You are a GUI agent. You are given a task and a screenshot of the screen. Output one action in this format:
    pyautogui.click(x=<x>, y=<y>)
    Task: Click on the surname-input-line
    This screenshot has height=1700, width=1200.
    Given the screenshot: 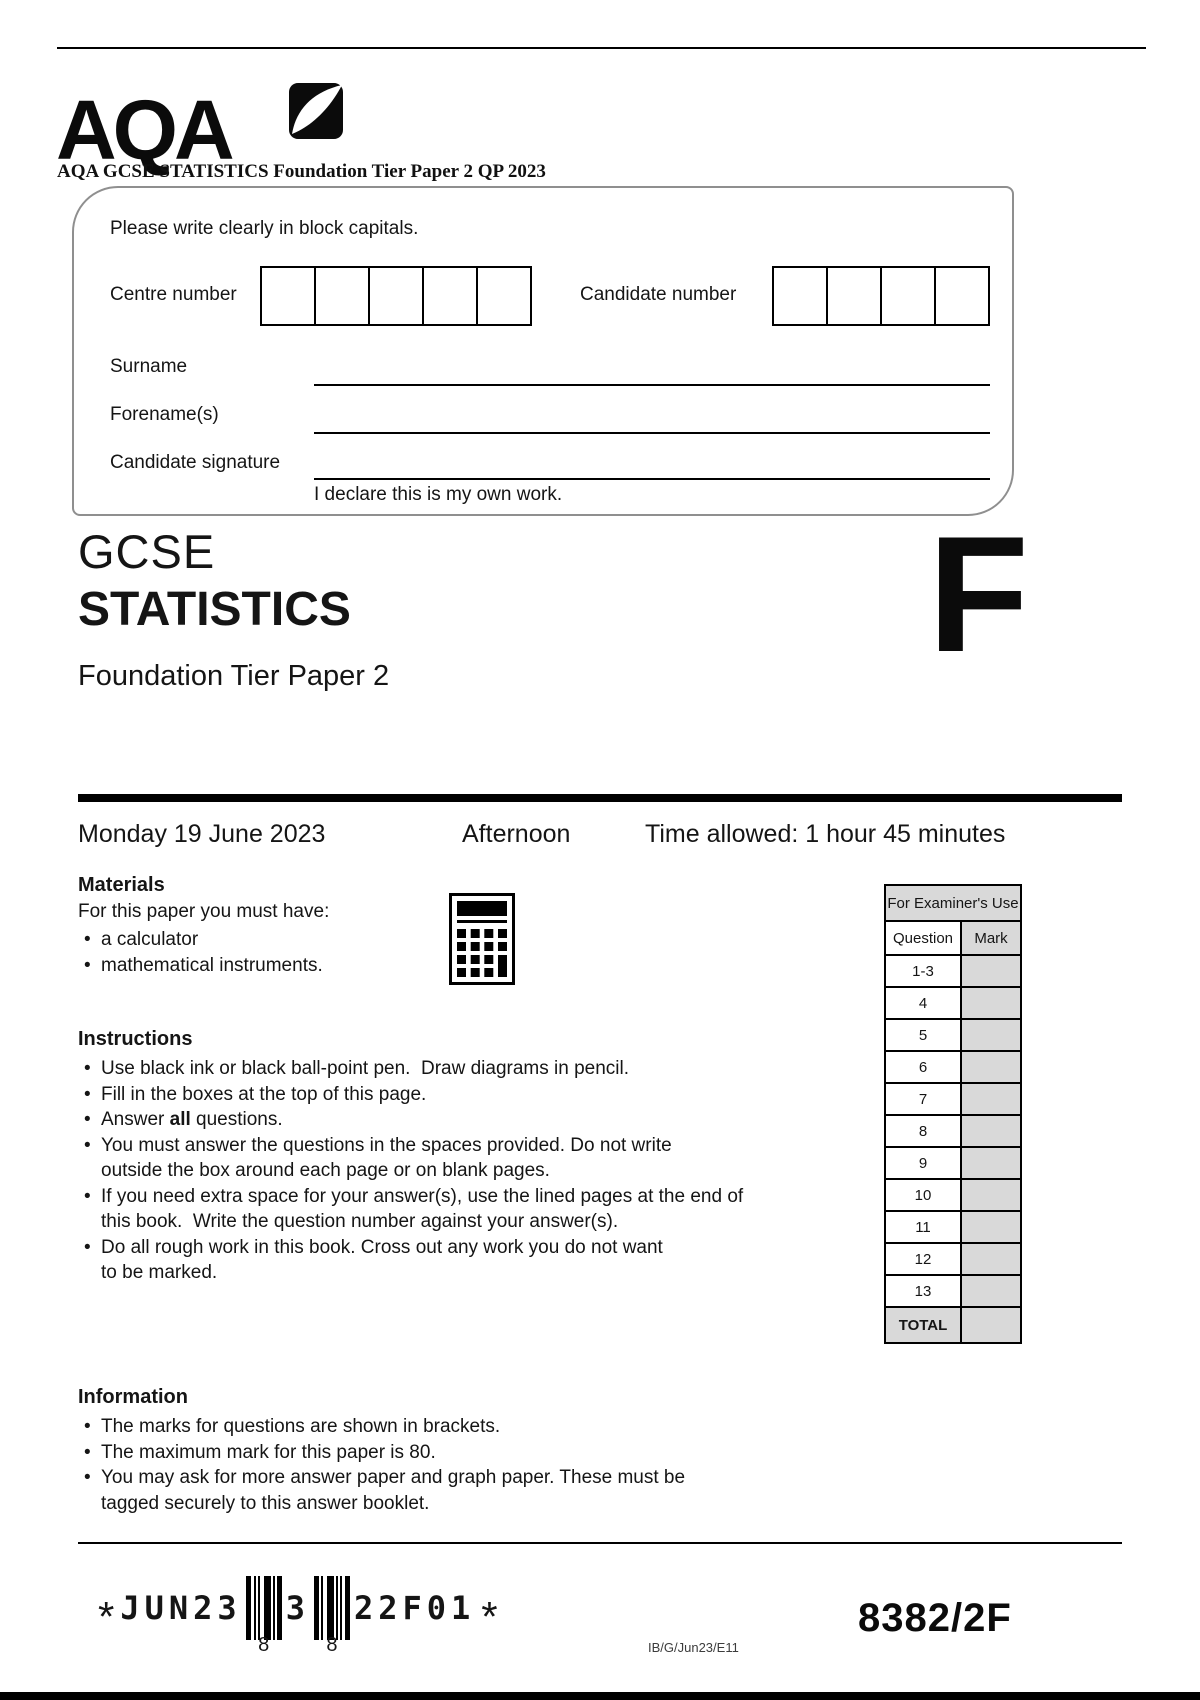 What is the action you would take?
    pyautogui.click(x=652, y=385)
    